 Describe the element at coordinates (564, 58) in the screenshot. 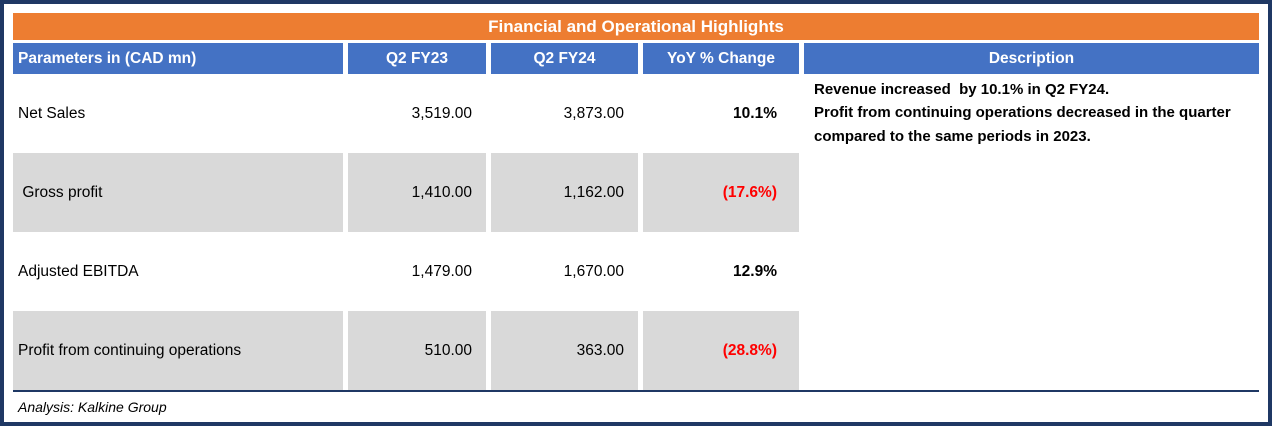

I see `column-header-q2fy24: Q2 FY24` at that location.